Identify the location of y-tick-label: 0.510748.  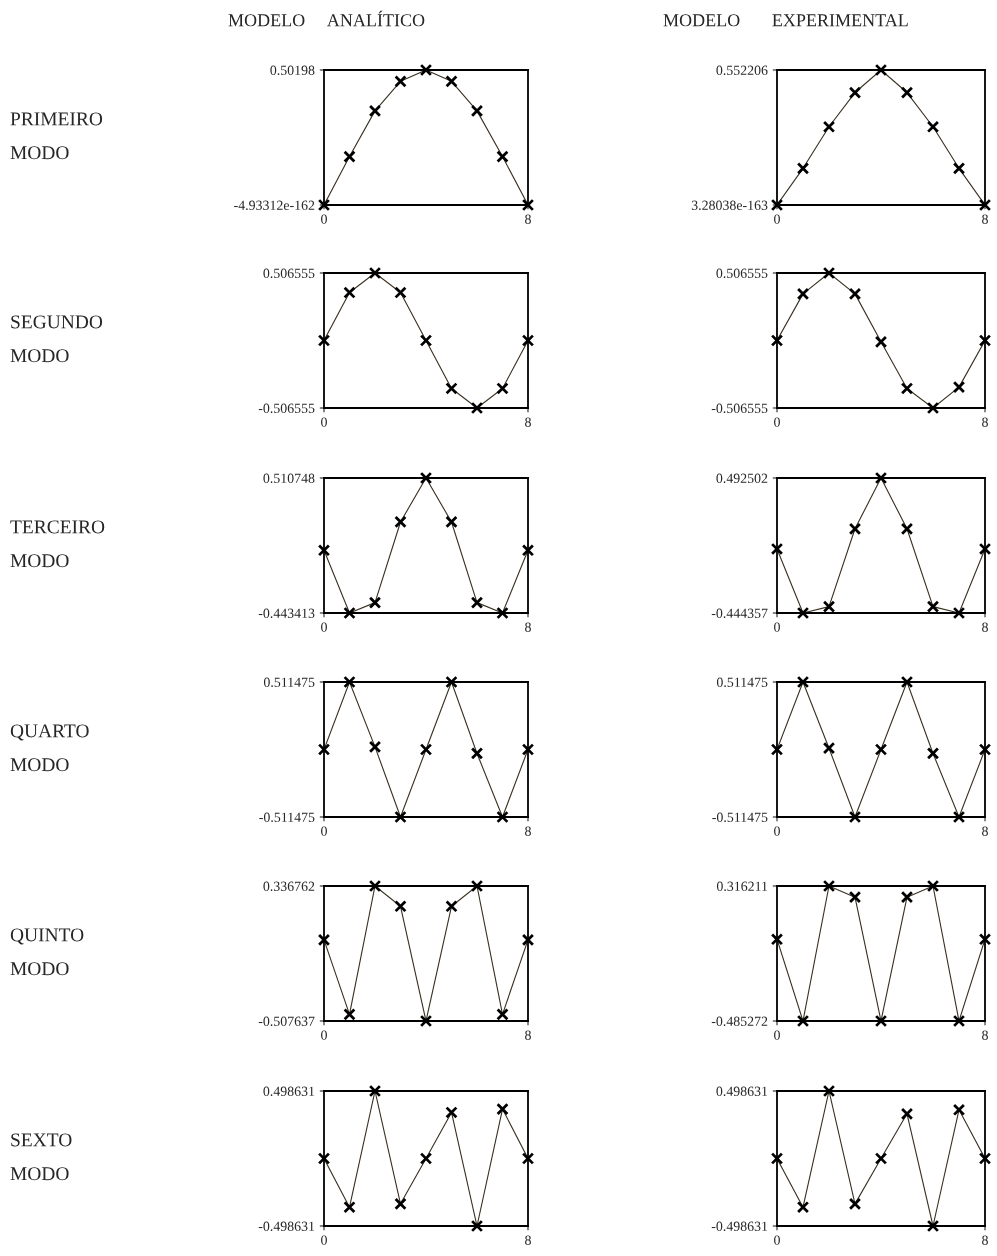
(289, 478).